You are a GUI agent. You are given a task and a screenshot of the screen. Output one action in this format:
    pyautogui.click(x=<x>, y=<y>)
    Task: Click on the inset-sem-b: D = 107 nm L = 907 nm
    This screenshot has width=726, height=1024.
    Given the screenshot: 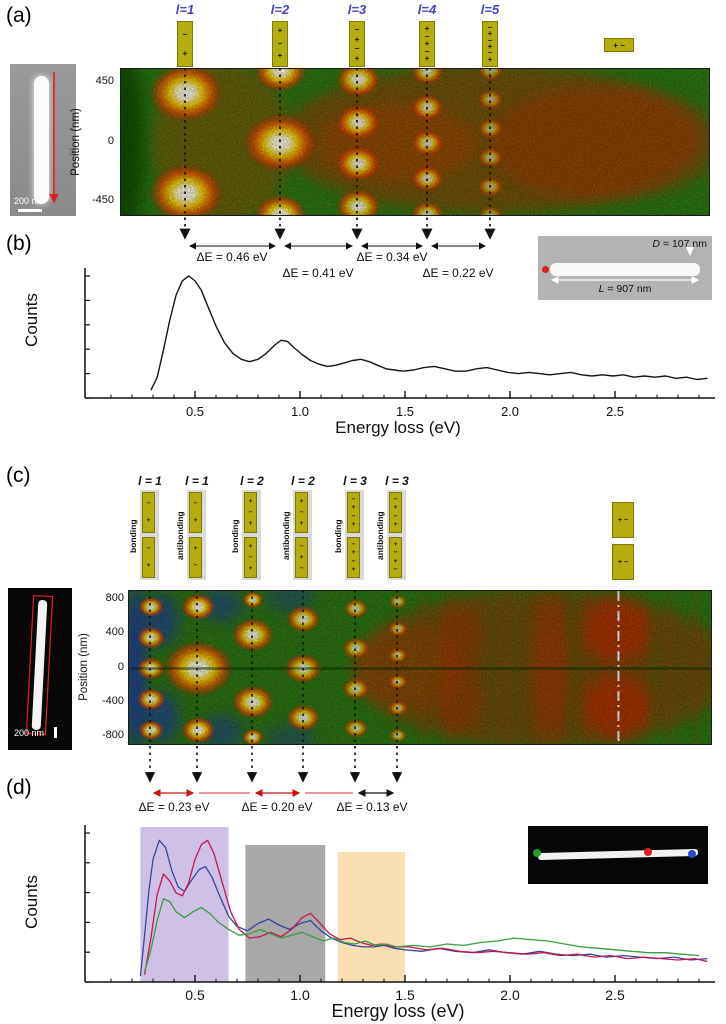 What is the action you would take?
    pyautogui.click(x=625, y=268)
    